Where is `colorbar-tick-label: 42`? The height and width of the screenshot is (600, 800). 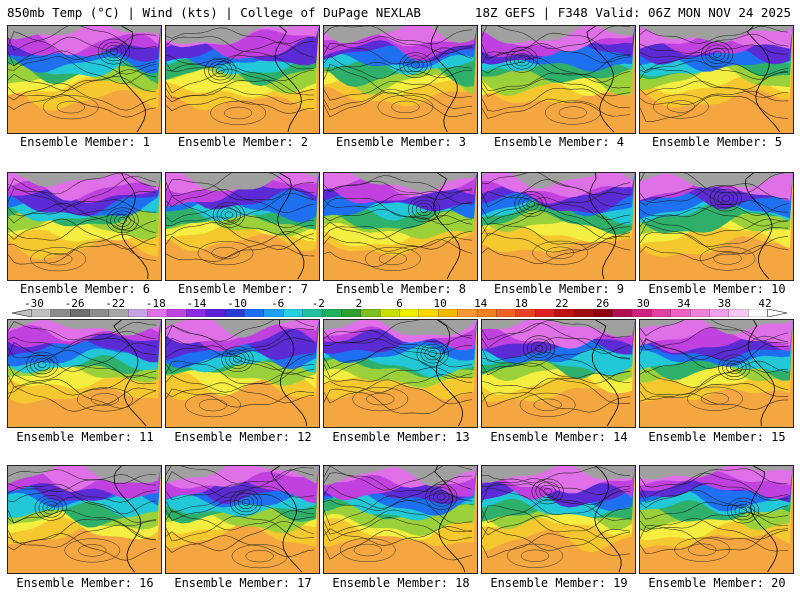 colorbar-tick-label: 42 is located at coordinates (765, 303).